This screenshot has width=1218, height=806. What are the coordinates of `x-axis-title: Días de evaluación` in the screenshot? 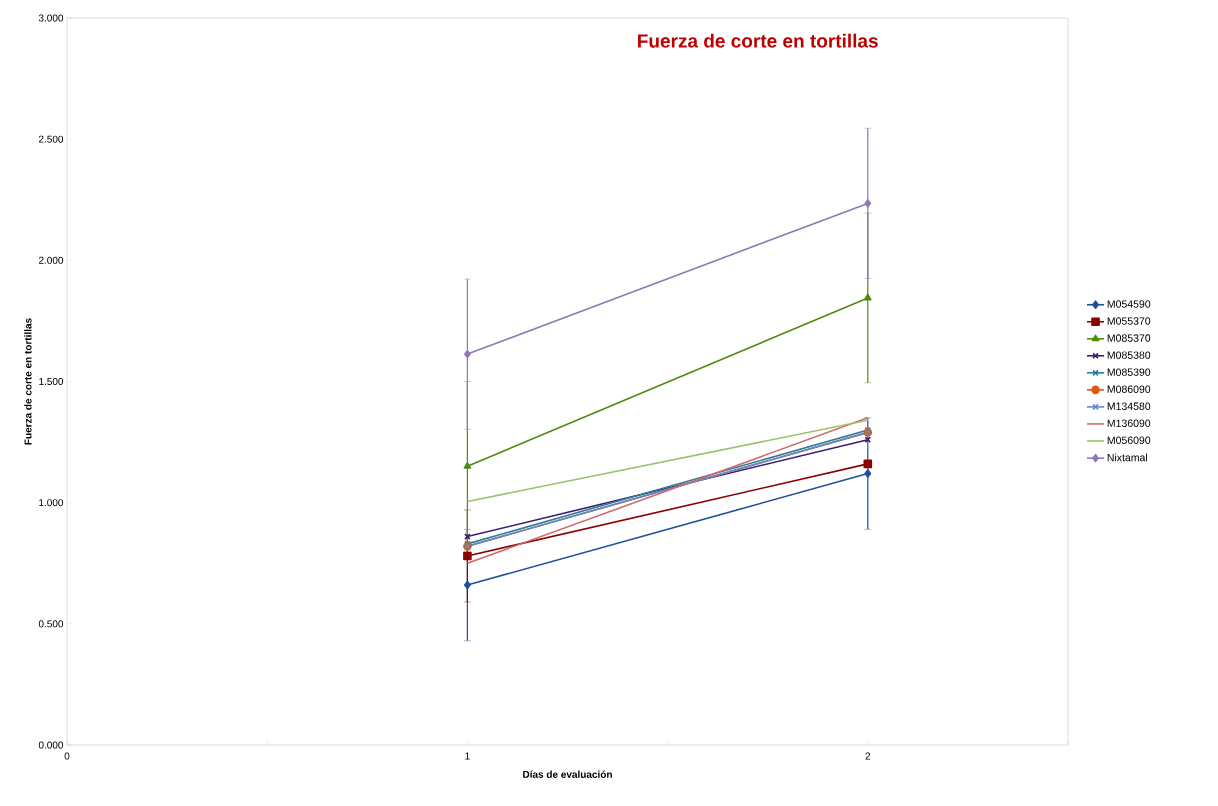 It's located at (567, 774).